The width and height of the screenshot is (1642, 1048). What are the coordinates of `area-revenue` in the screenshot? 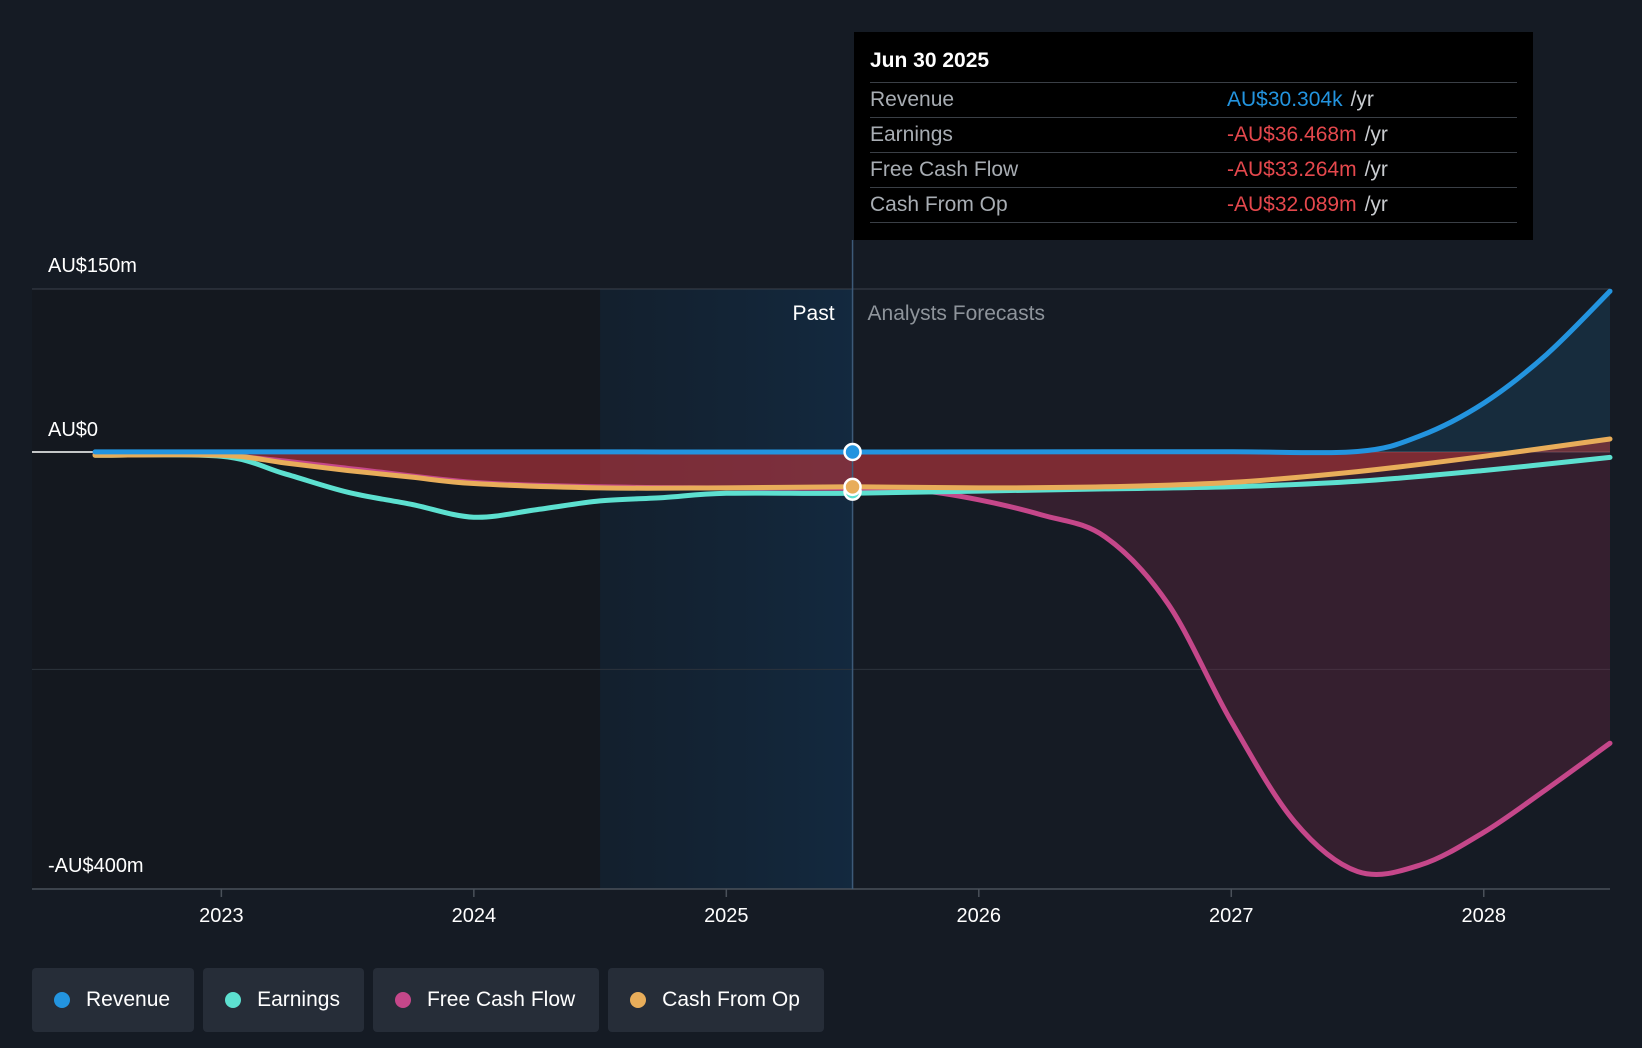 It's located at (853, 372).